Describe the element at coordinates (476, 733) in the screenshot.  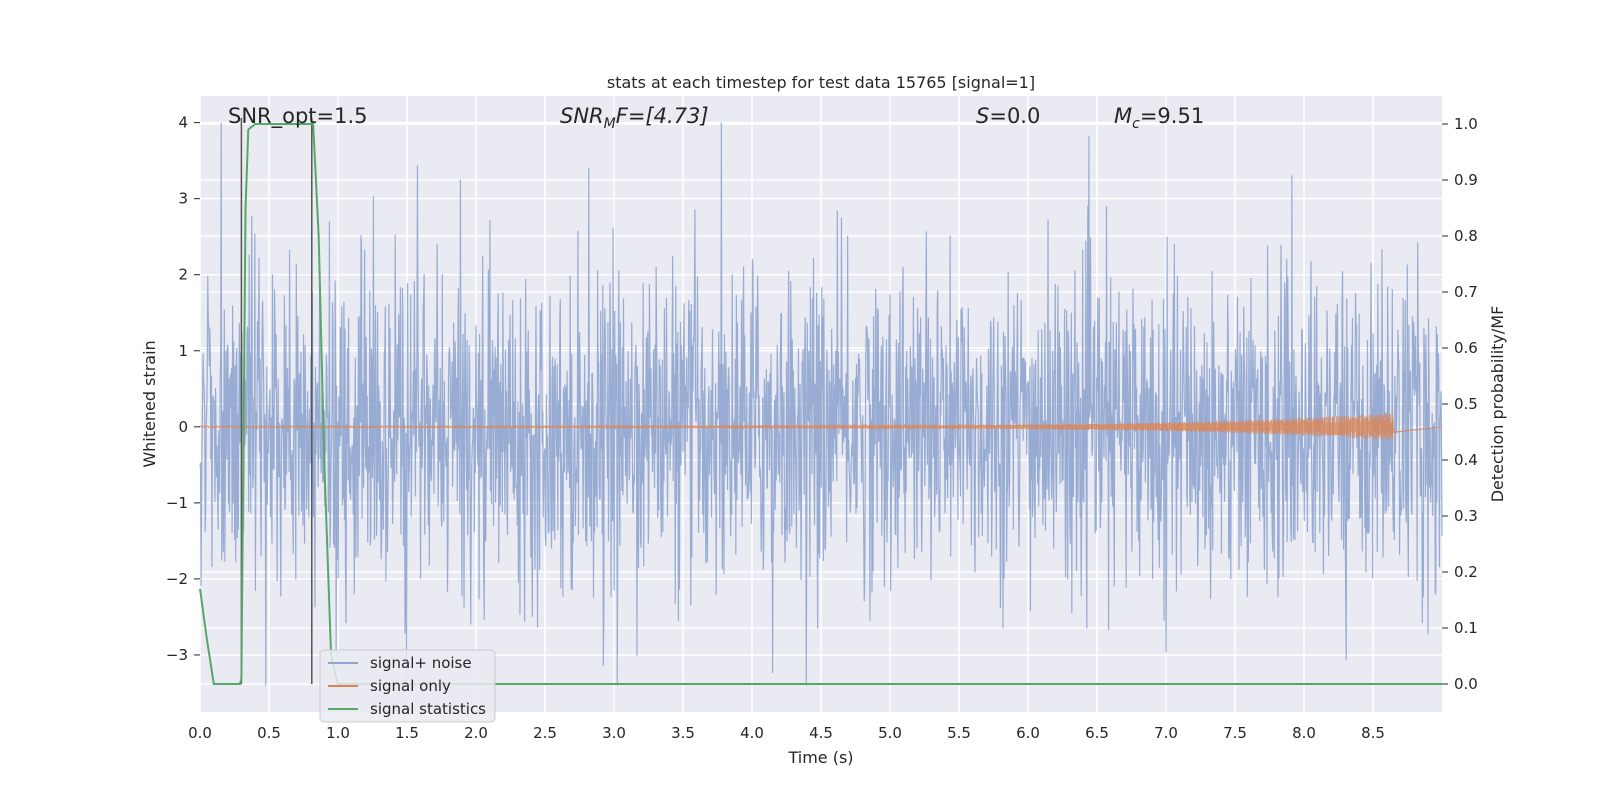
I see `x-tick-label-4: 2.0` at that location.